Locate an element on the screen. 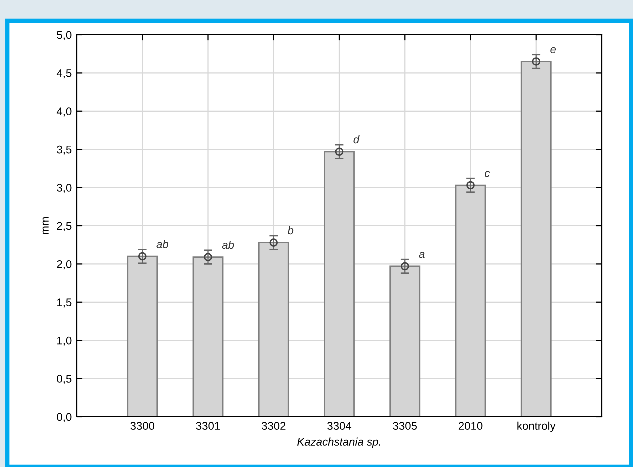  x-tick-label: kontroly is located at coordinates (537, 427).